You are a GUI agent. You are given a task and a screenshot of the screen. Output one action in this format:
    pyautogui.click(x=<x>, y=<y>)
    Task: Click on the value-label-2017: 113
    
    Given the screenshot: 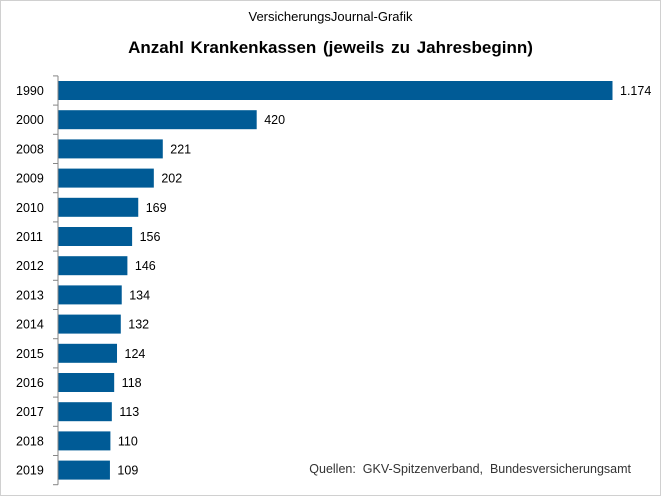 What is the action you would take?
    pyautogui.click(x=129, y=412)
    